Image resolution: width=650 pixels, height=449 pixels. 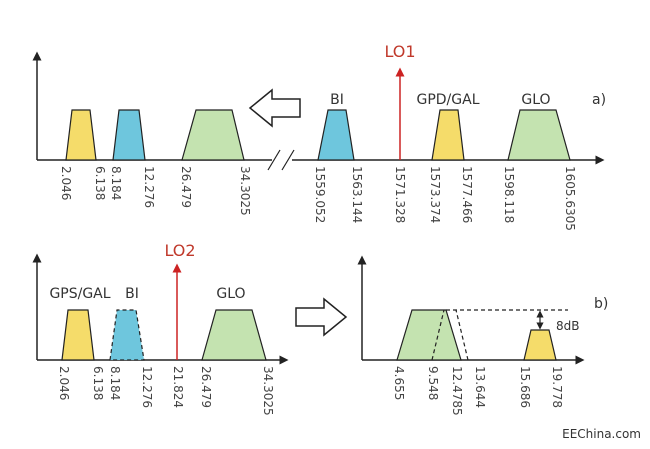 I want to click on band-glo, so click(x=234, y=335).